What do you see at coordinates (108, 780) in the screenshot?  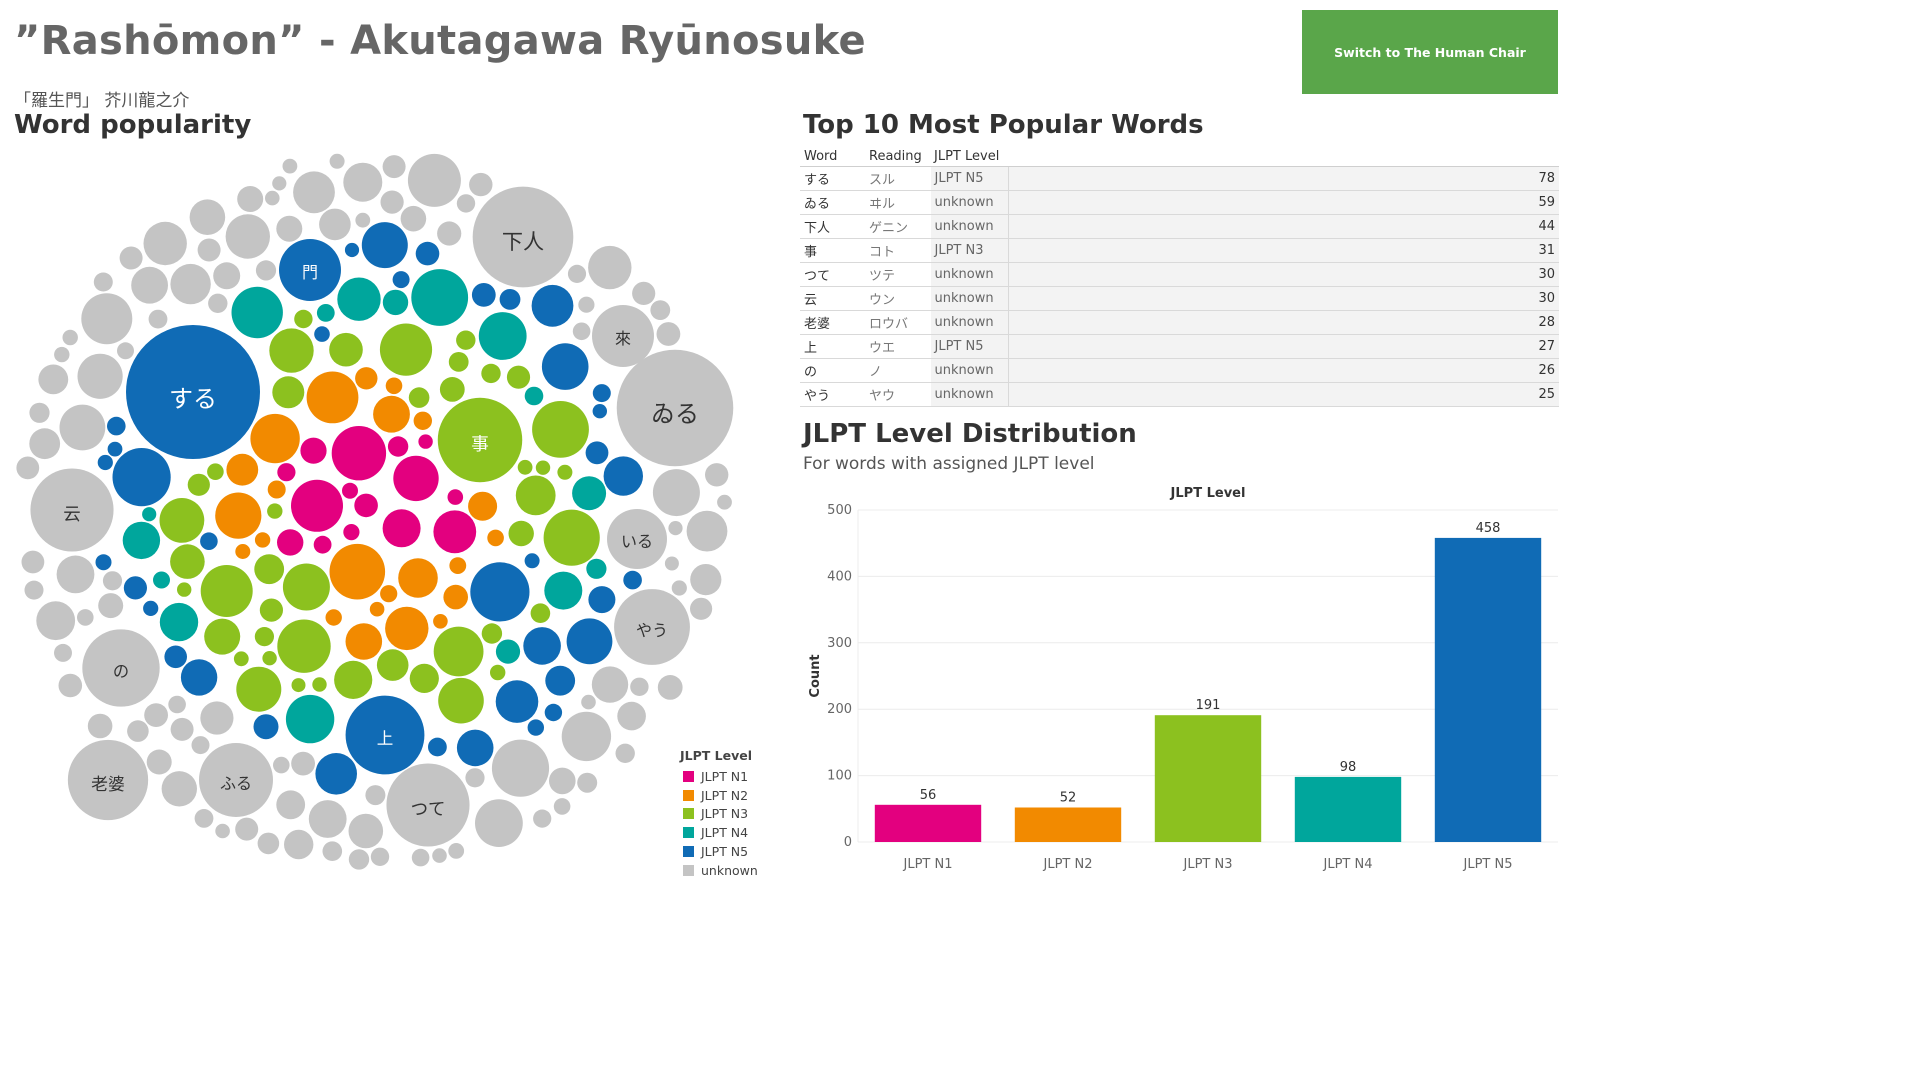 I see `bubble-labeled: 老婆` at bounding box center [108, 780].